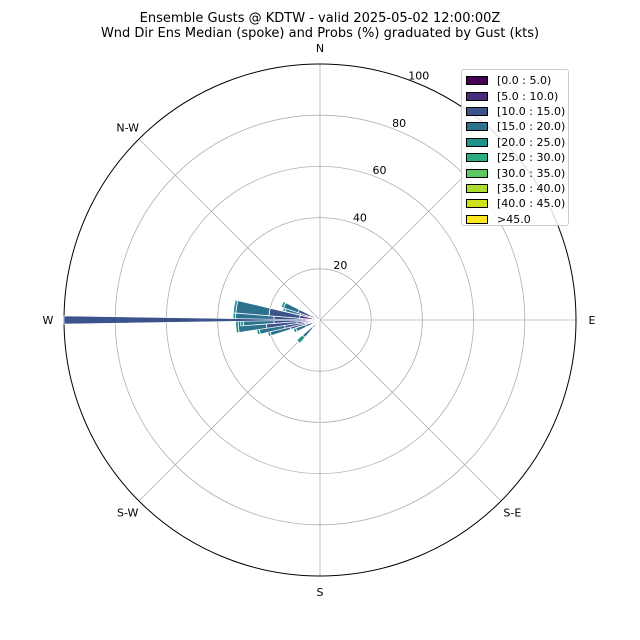 The width and height of the screenshot is (640, 640). I want to click on legend-label: [10.0 : 15.0), so click(531, 111).